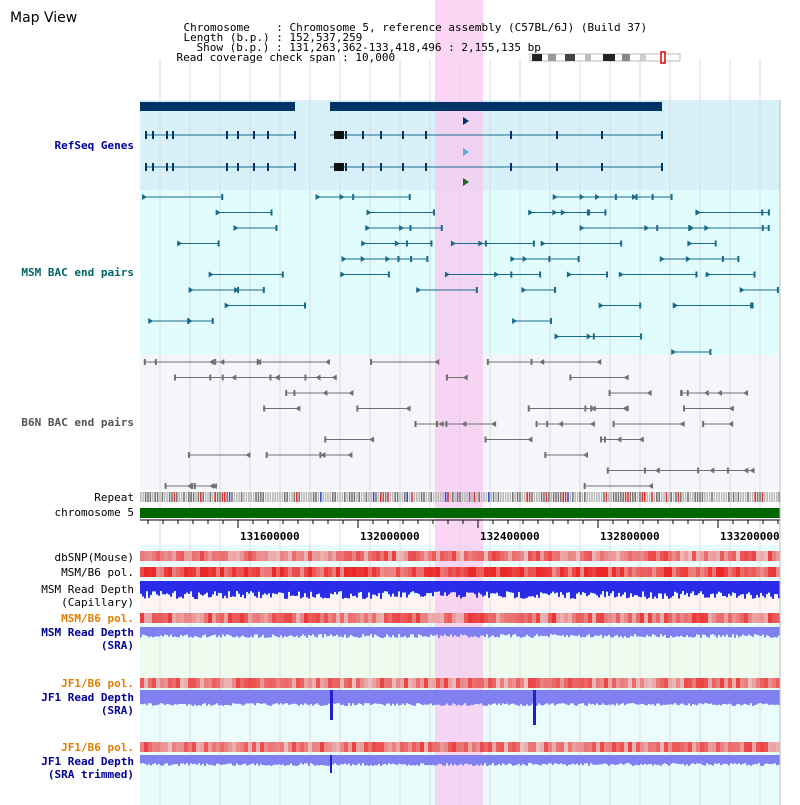  What do you see at coordinates (87, 589) in the screenshot?
I see `msm-depth-capillary-label: MSM Read Depth` at bounding box center [87, 589].